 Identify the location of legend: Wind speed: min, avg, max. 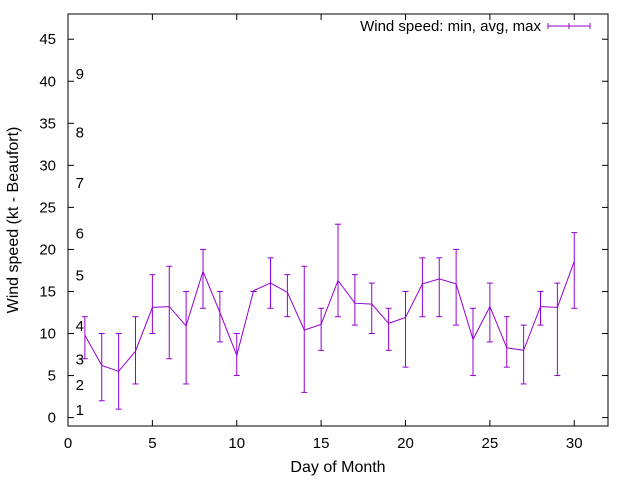
(475, 26).